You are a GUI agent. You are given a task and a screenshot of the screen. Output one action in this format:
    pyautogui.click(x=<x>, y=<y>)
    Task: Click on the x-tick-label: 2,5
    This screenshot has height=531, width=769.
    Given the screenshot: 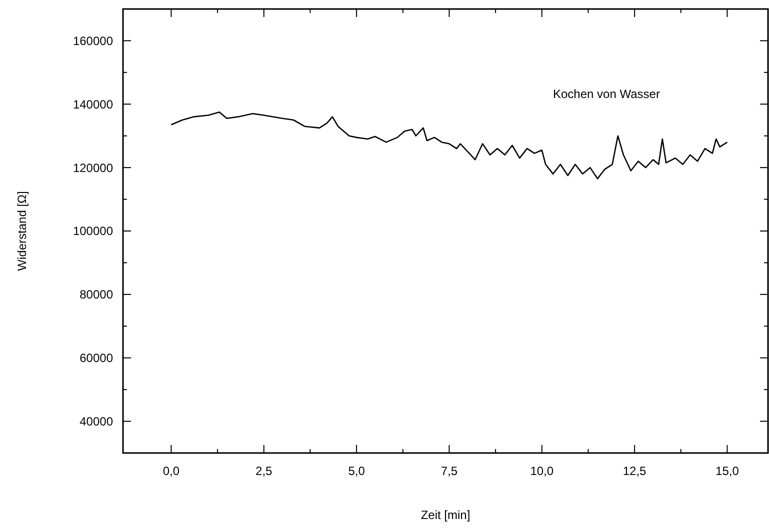 What is the action you would take?
    pyautogui.click(x=264, y=471)
    